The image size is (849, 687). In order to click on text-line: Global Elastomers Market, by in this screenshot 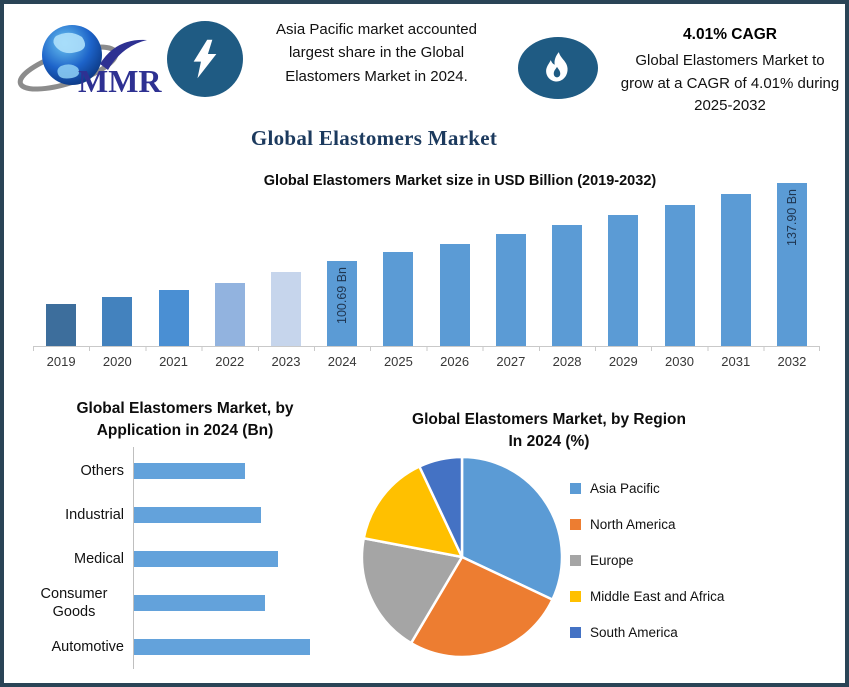, I will do `click(185, 408)`.